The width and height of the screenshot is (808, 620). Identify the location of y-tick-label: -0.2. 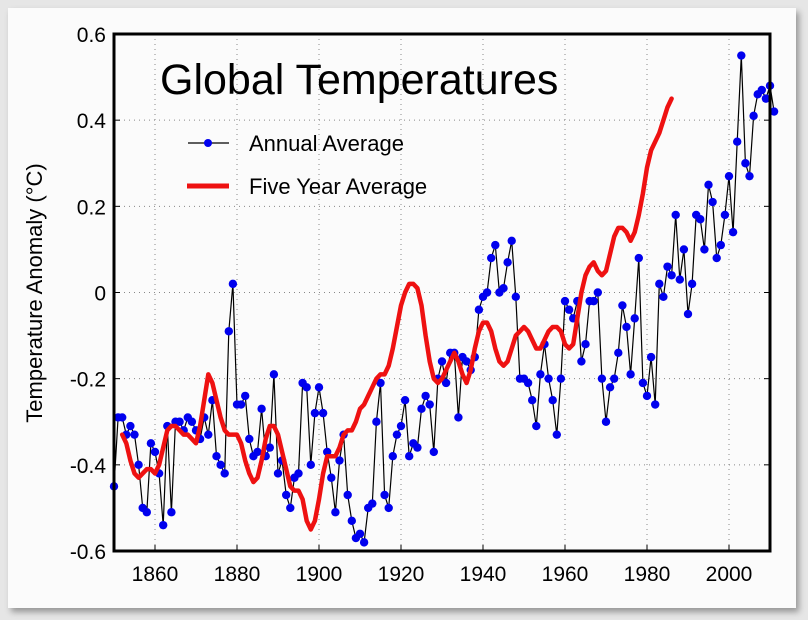
(88, 380).